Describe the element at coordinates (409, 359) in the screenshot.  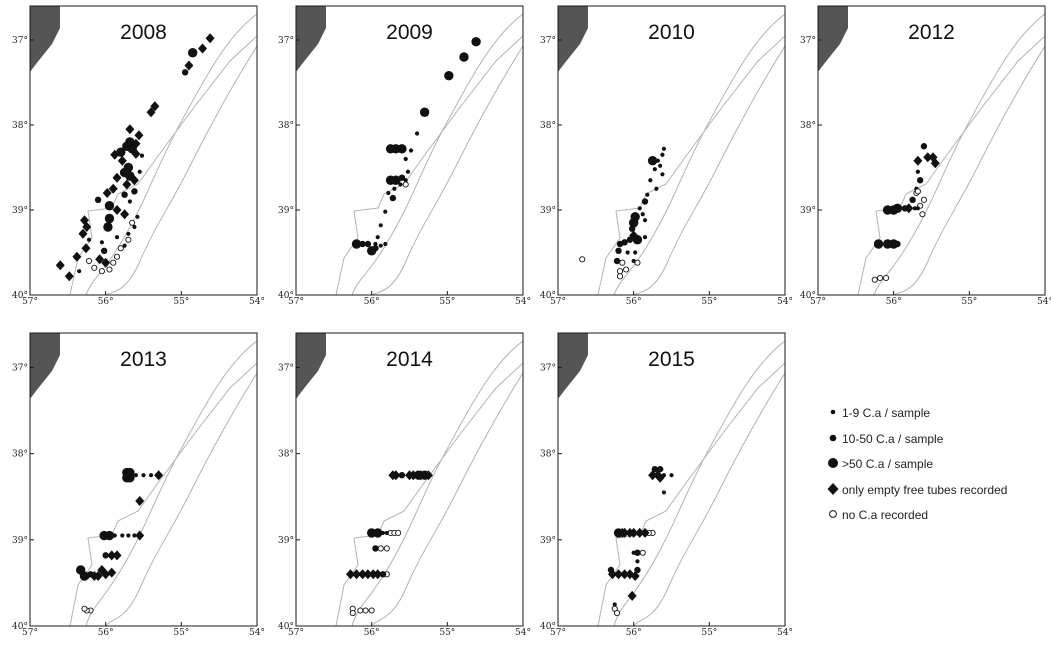
I see `panel-year-label: 2014` at that location.